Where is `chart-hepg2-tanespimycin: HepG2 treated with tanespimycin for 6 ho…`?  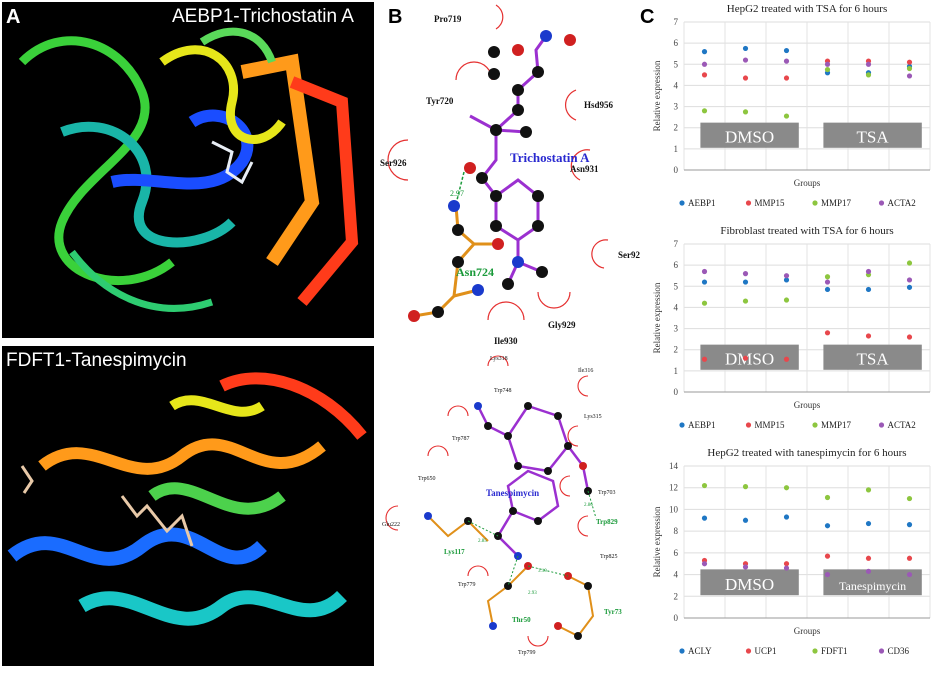
chart-hepg2-tanespimycin: HepG2 treated with tanespimycin for 6 ho… is located at coordinates (795, 557).